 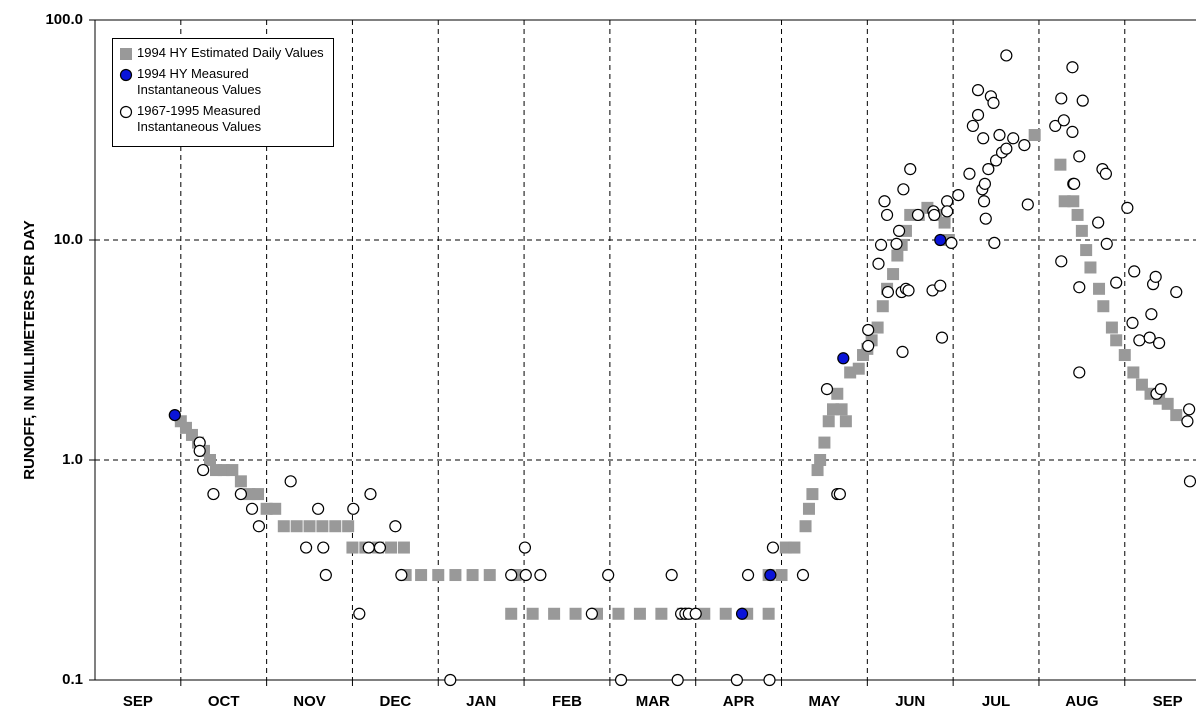 I want to click on legend-label: 1994 HY Measured Instantaneous Values, so click(x=199, y=81).